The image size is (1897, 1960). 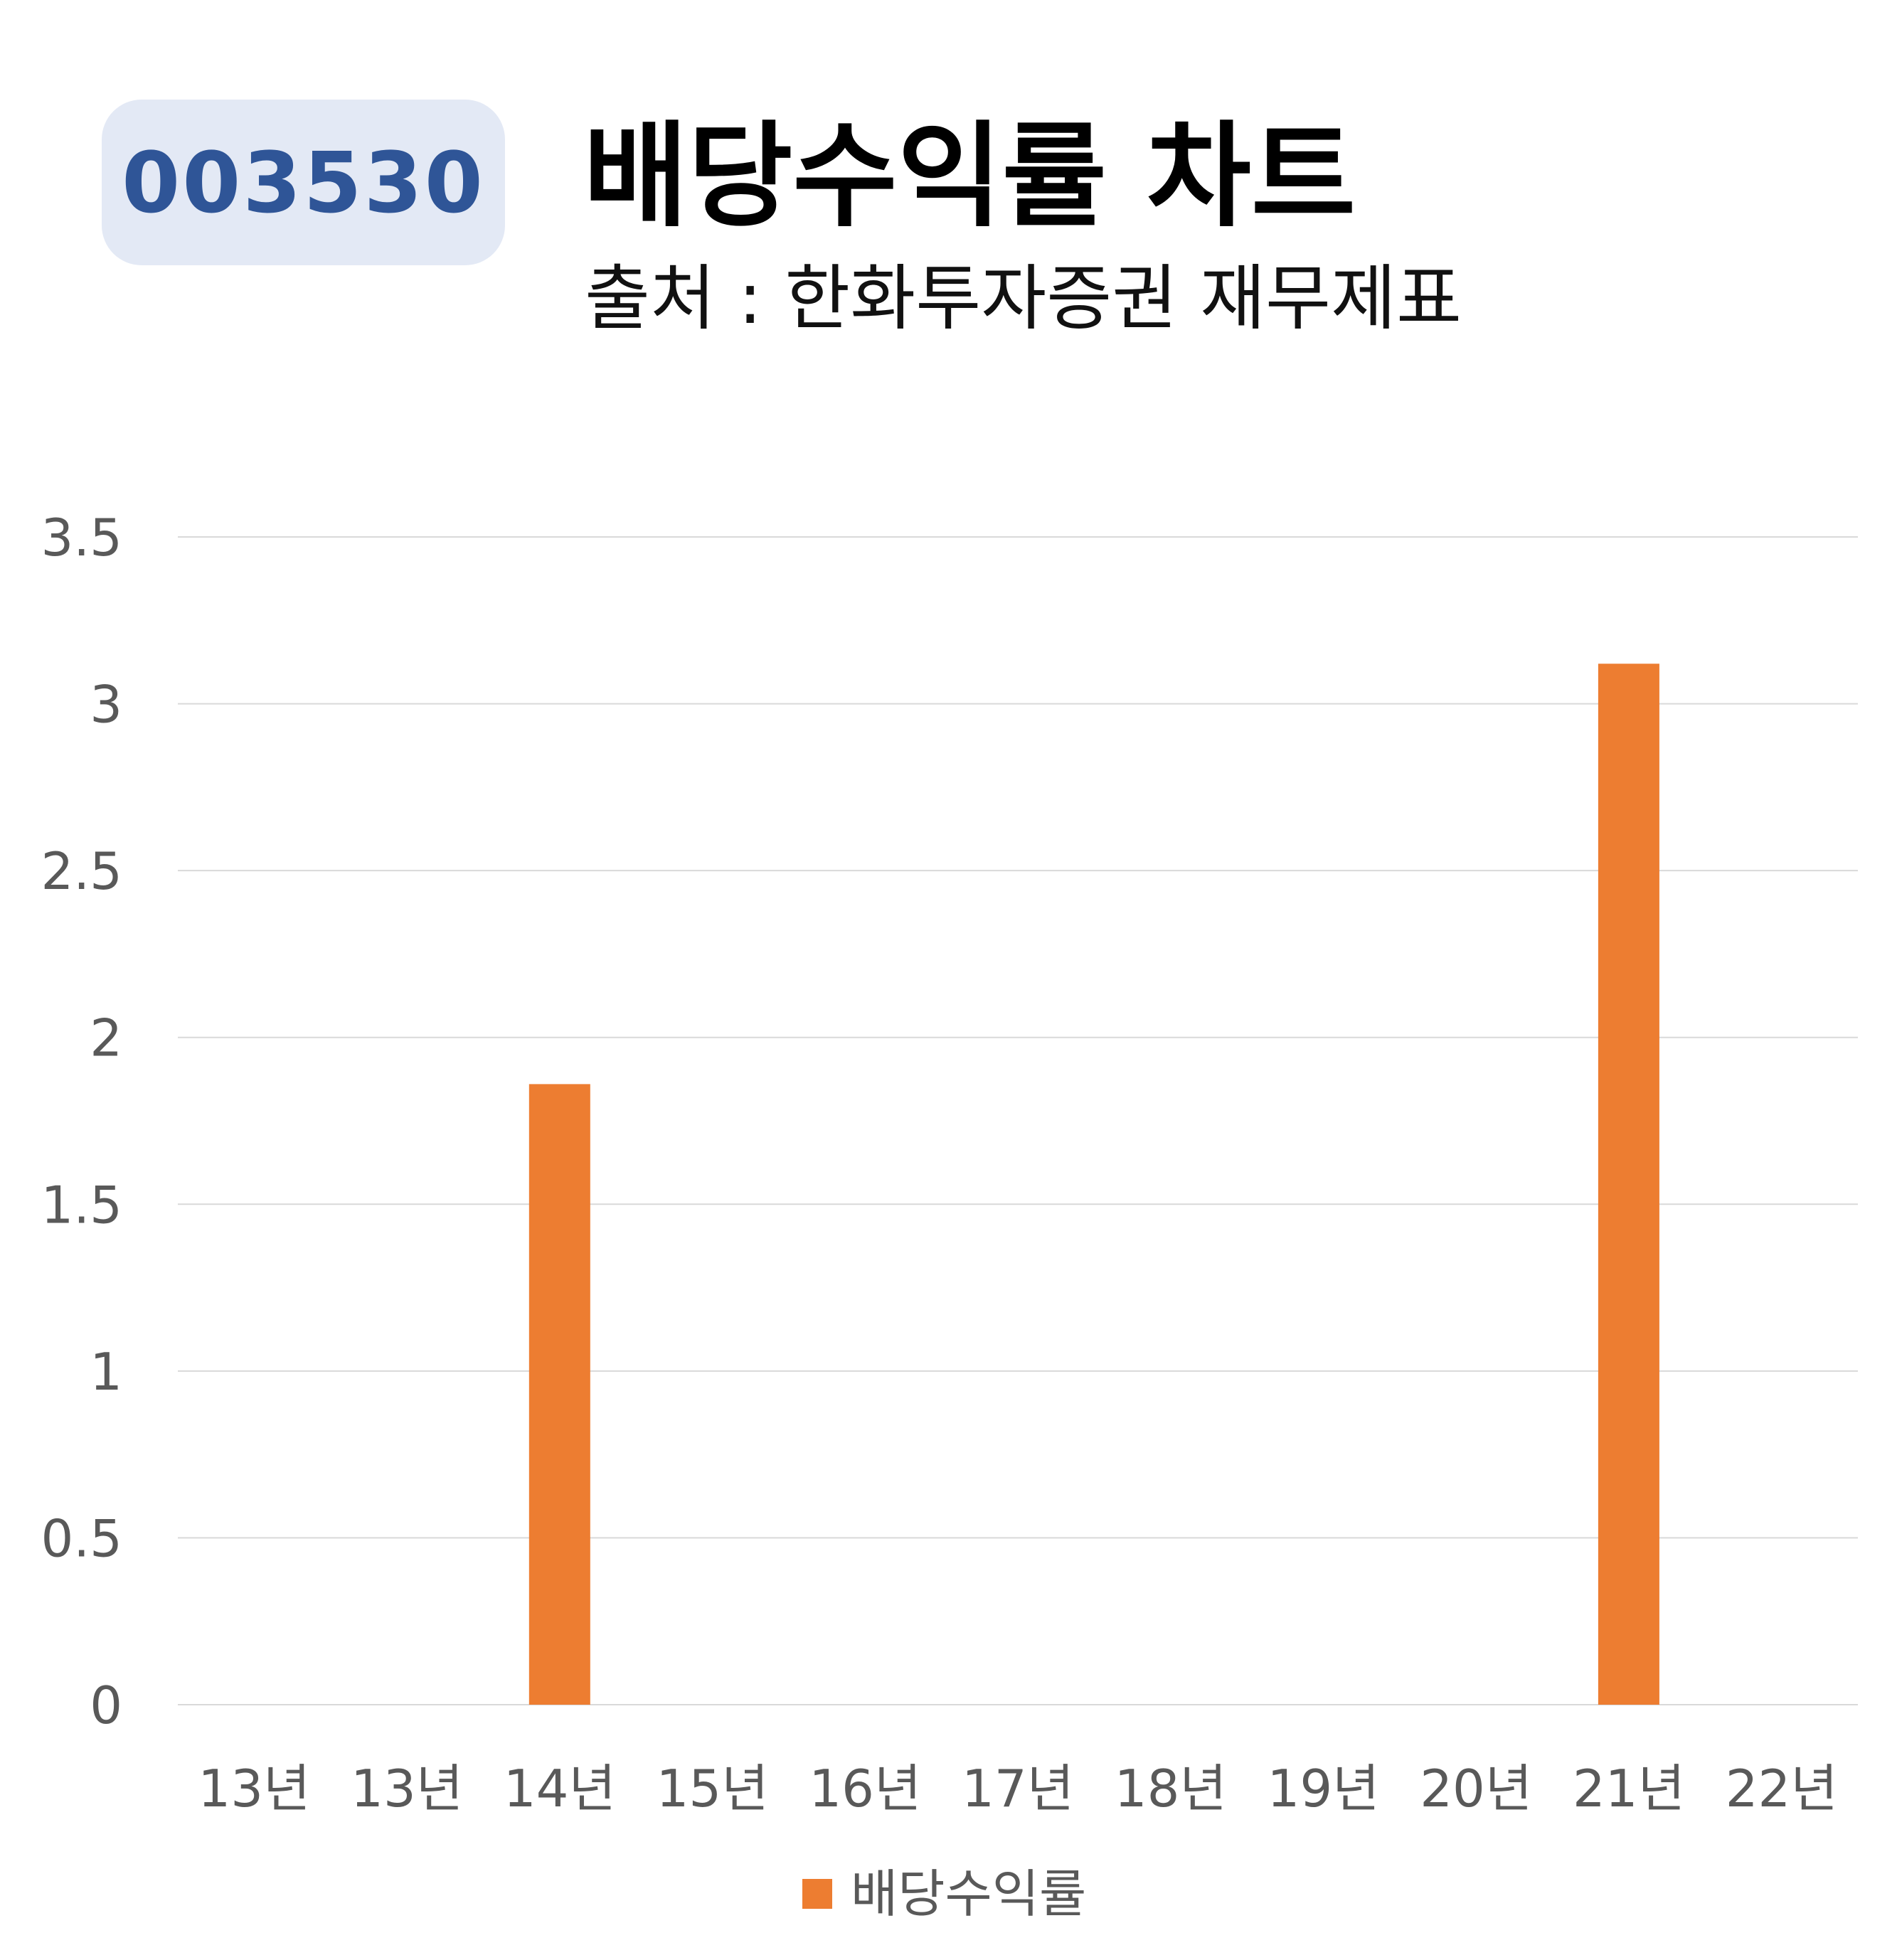 I want to click on legend: 배당수익률, so click(x=944, y=1894).